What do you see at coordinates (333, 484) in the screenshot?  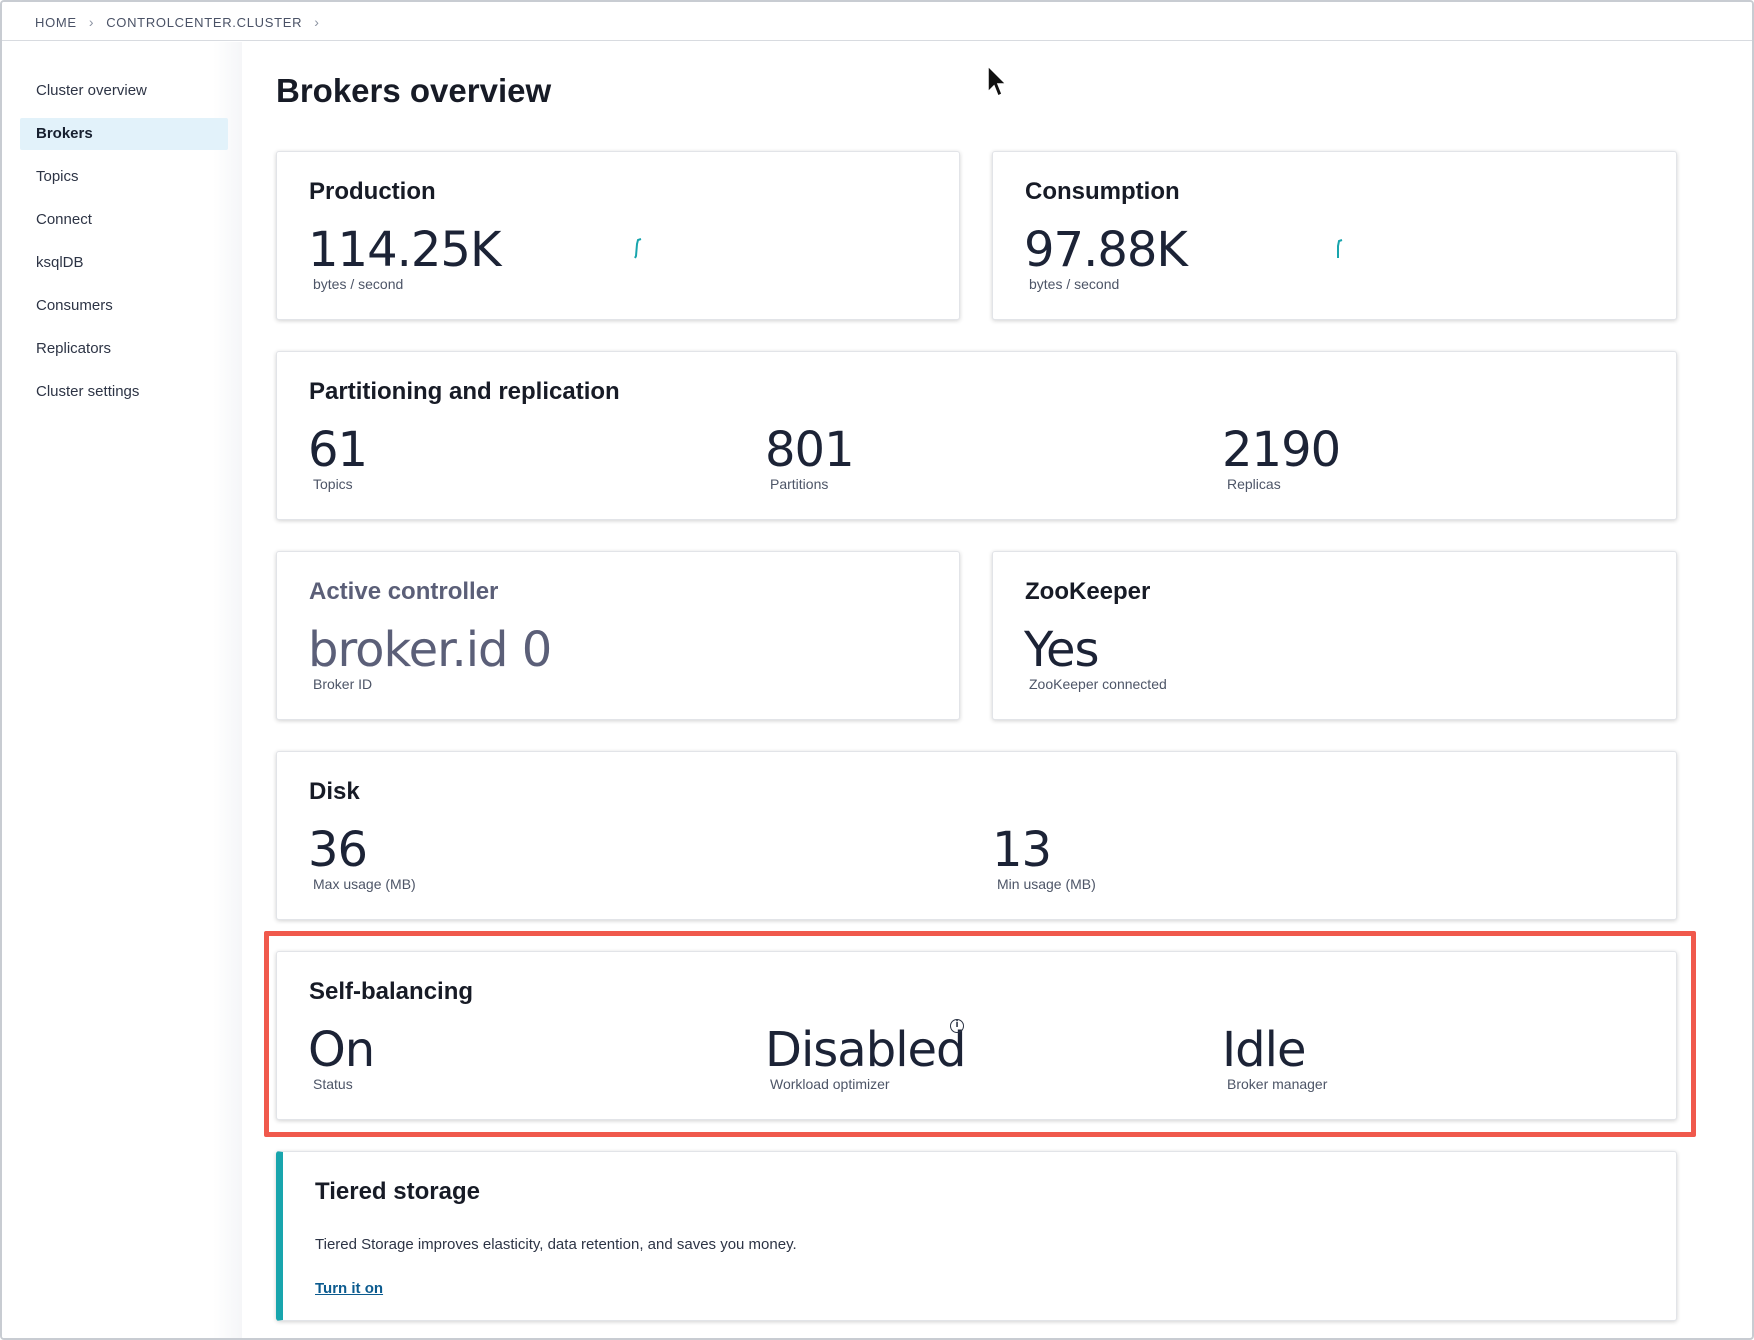 I see `topics-label: Topics` at bounding box center [333, 484].